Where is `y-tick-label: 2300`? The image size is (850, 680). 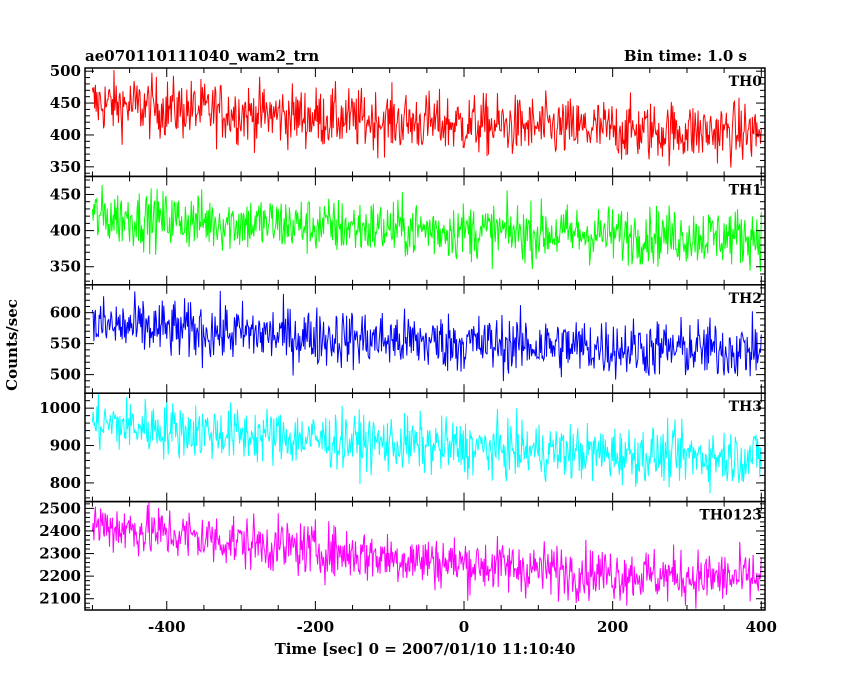
y-tick-label: 2300 is located at coordinates (60, 554).